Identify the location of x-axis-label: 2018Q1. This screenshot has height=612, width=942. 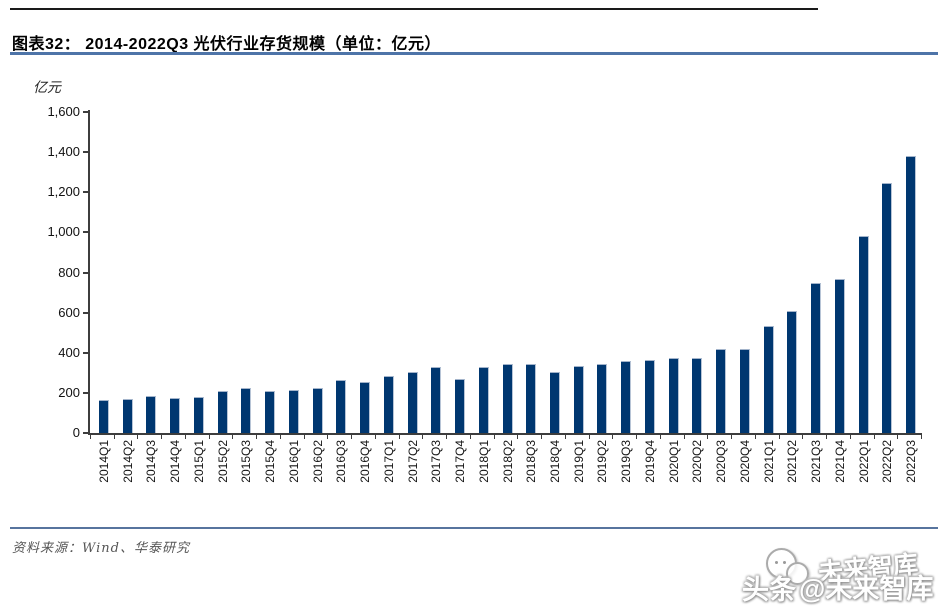
(483, 461).